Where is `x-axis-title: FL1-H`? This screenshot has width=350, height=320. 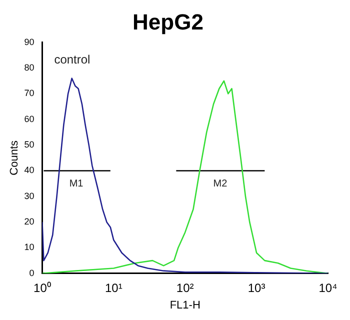
x-axis-title: FL1-H is located at coordinates (185, 305).